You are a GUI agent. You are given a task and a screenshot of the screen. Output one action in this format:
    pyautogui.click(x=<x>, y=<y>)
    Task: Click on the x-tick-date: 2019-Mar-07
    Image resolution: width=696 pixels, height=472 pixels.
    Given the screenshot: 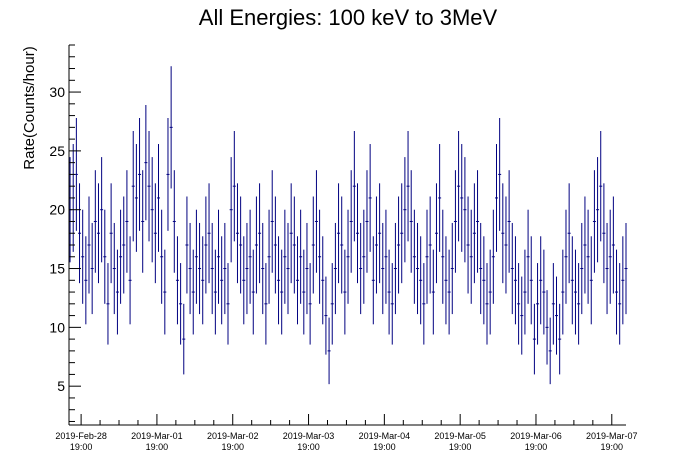 What is the action you would take?
    pyautogui.click(x=612, y=436)
    